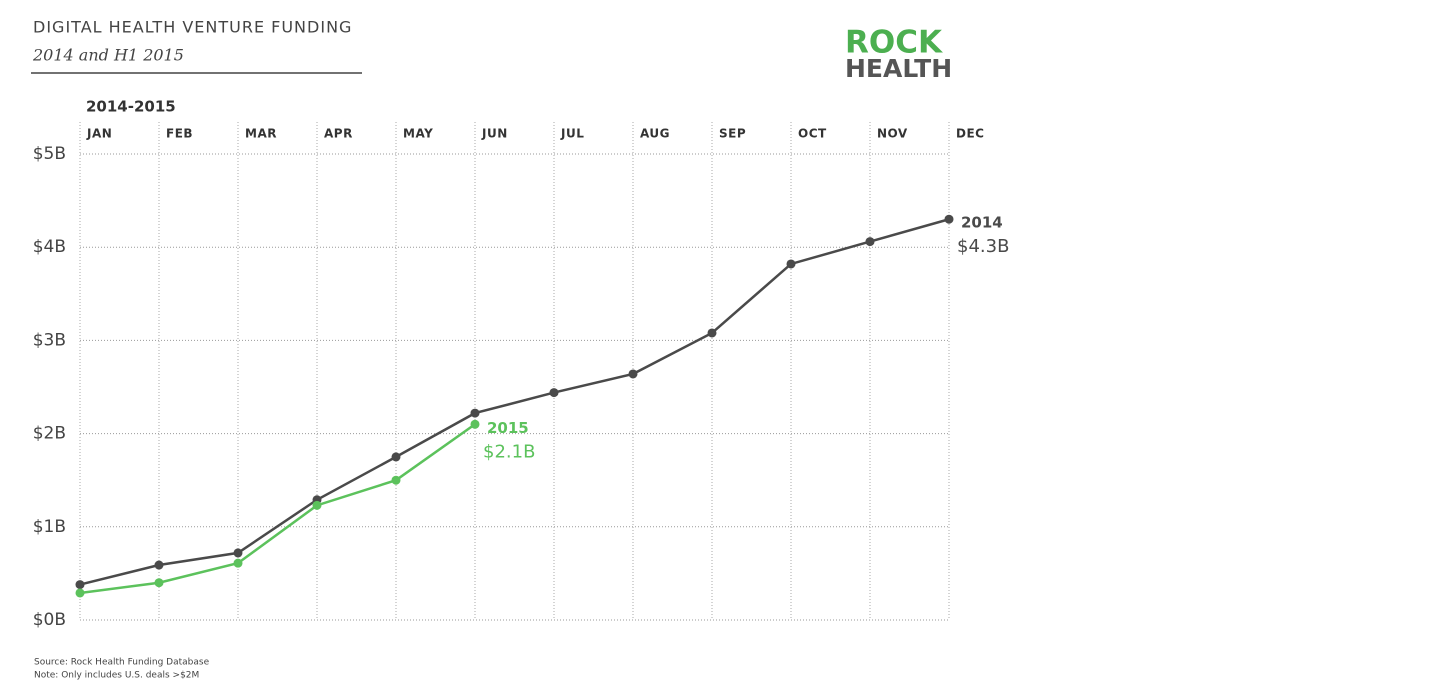 The width and height of the screenshot is (1431, 697). I want to click on x-tick-label: MAR, so click(261, 134).